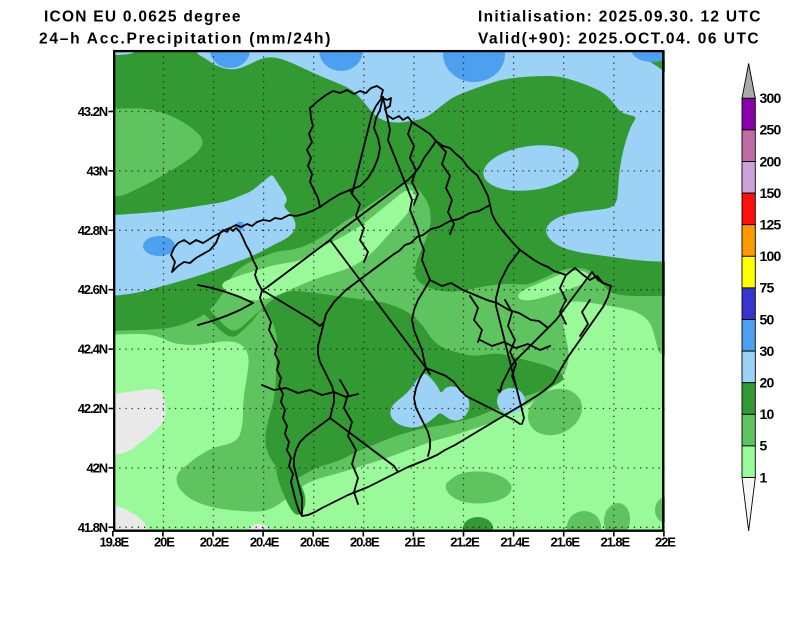 The height and width of the screenshot is (618, 800). I want to click on svg-text: 1, so click(764, 477).